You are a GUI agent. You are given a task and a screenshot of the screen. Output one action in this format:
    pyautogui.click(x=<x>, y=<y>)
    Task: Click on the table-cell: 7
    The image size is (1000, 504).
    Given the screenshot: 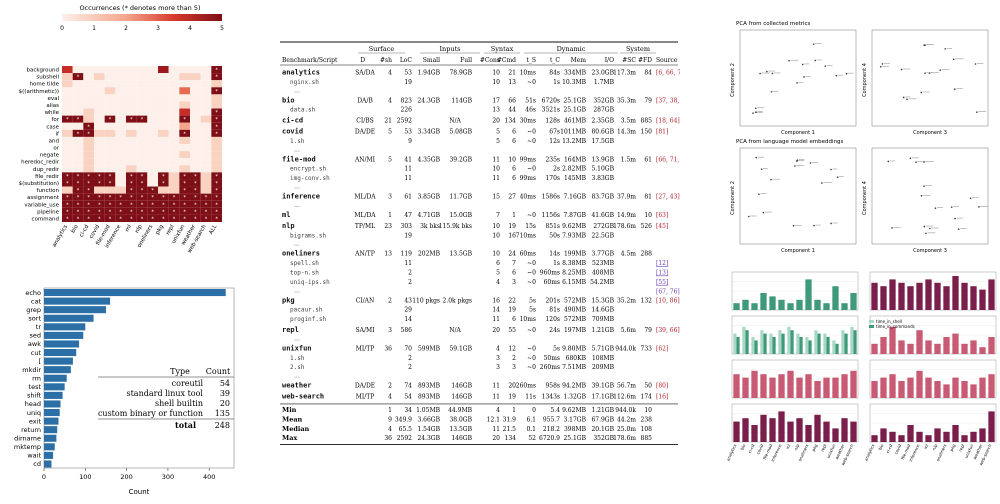 What is the action you would take?
    pyautogui.click(x=514, y=263)
    